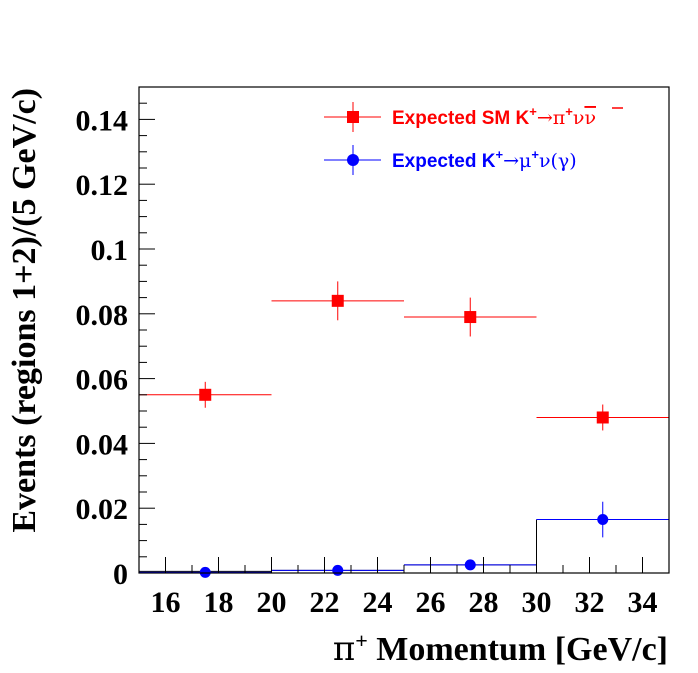  Describe the element at coordinates (470, 565) in the screenshot. I see `series-blue-point-2-marker` at that location.